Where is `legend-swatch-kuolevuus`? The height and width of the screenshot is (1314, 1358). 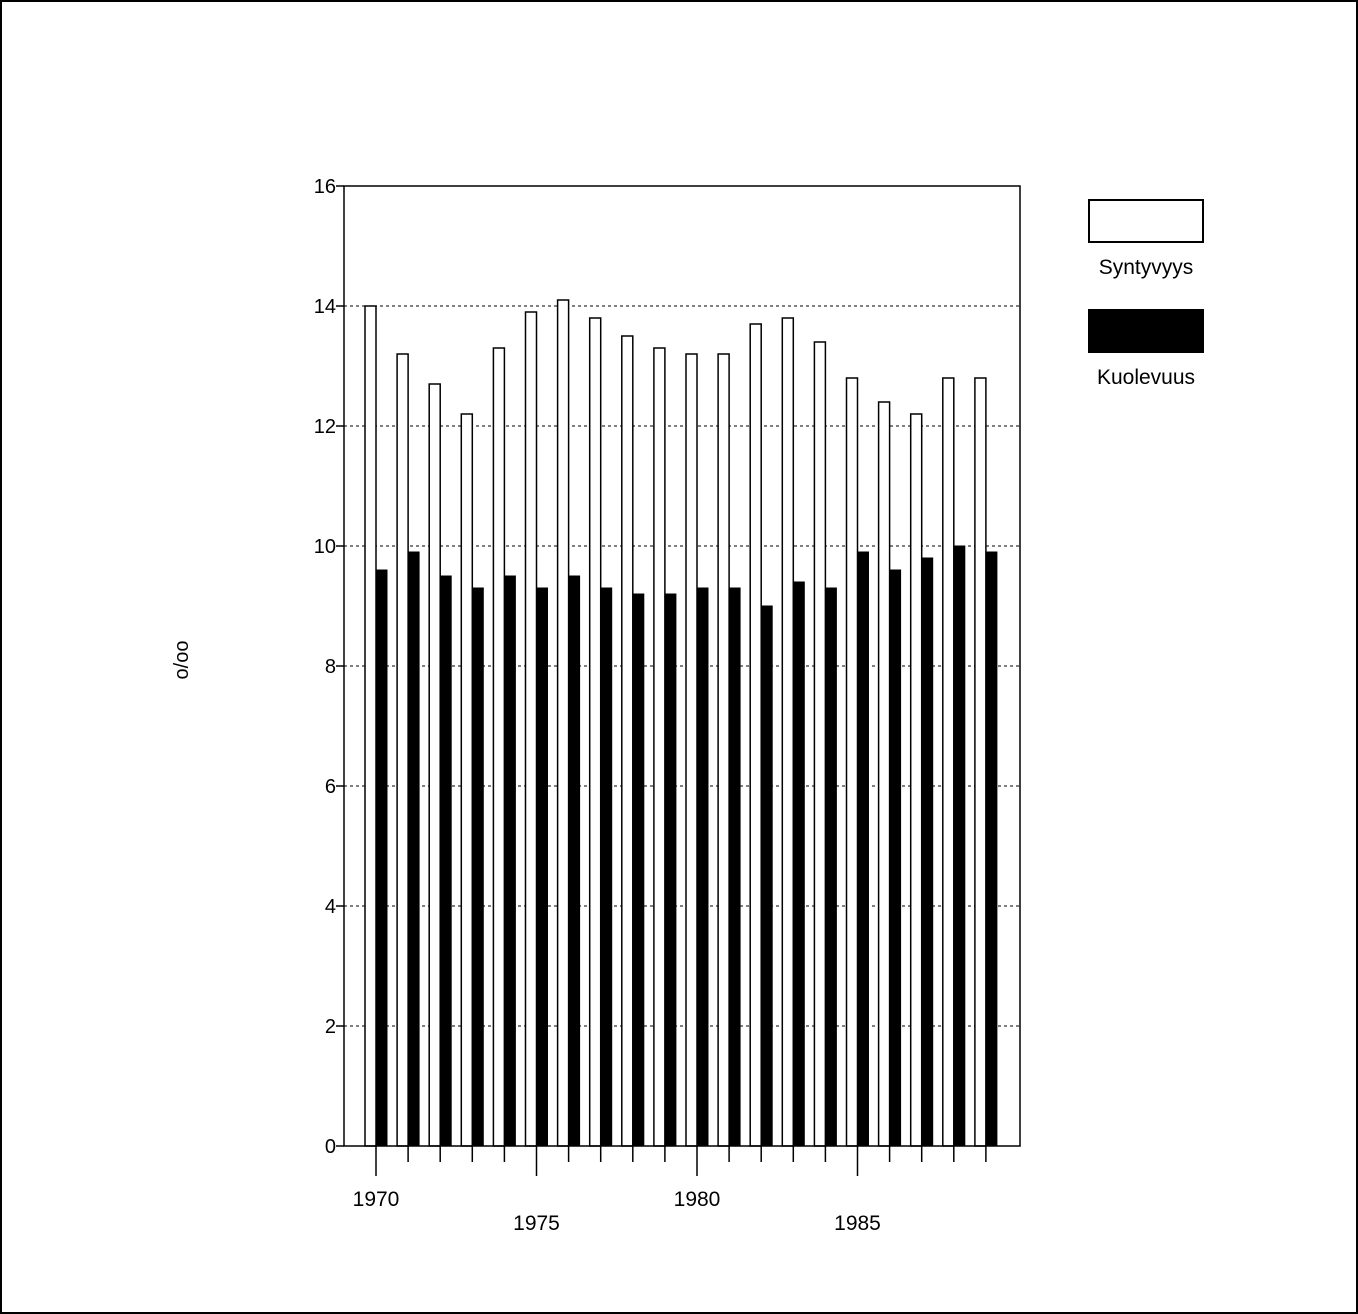 legend-swatch-kuolevuus is located at coordinates (1146, 331).